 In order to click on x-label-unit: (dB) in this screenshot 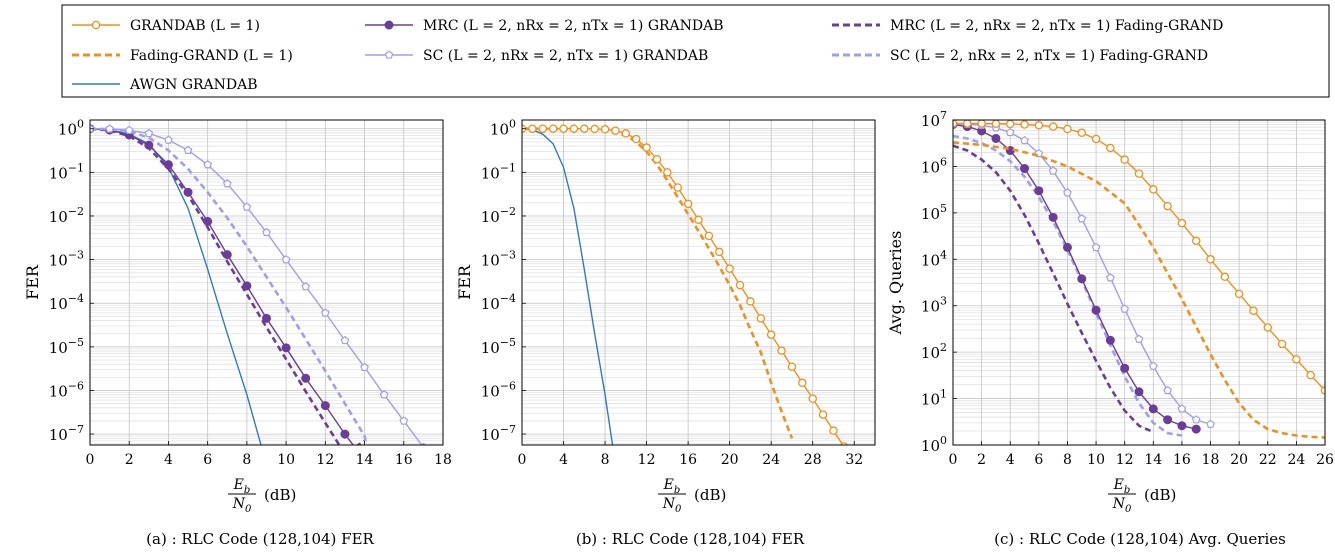, I will do `click(710, 495)`.